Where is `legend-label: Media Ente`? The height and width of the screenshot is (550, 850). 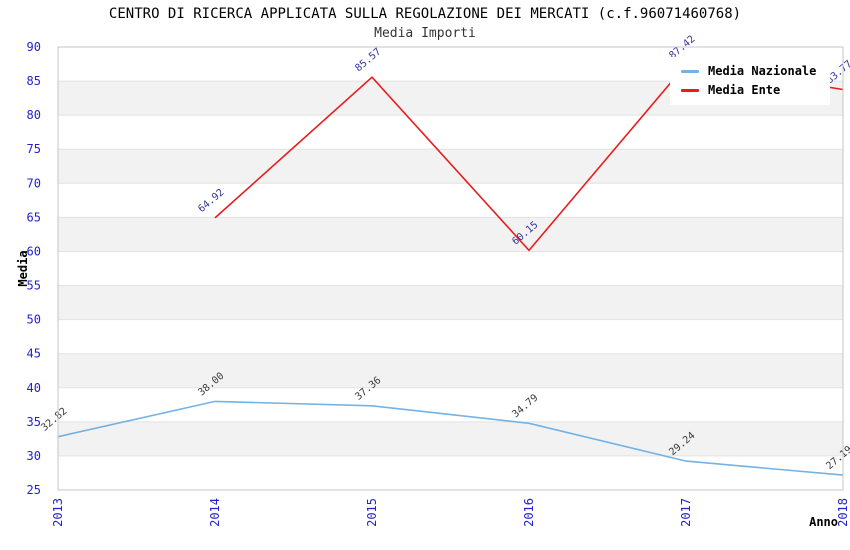 legend-label: Media Ente is located at coordinates (744, 90).